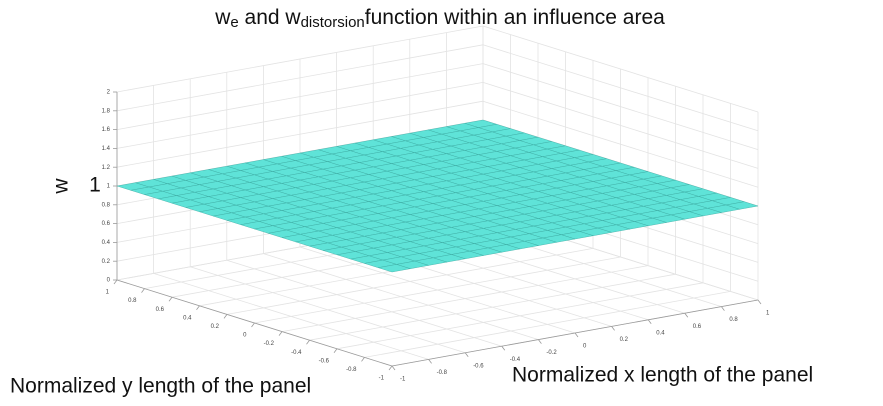 The width and height of the screenshot is (883, 406). Describe the element at coordinates (662, 375) in the screenshot. I see `x-axis-label: Normalized x length of the panel` at that location.